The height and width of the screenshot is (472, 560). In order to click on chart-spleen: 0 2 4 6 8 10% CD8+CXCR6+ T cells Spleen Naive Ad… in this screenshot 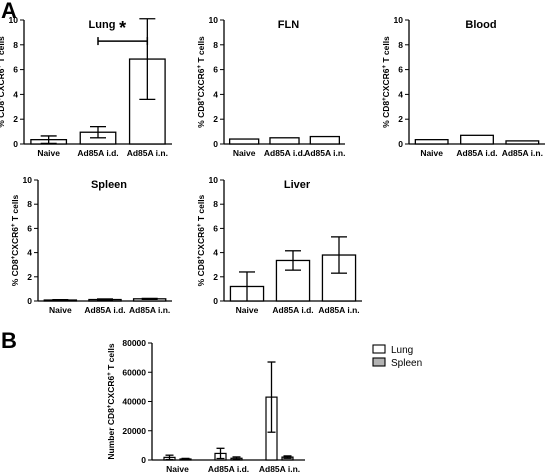, I will do `click(91, 245)`.